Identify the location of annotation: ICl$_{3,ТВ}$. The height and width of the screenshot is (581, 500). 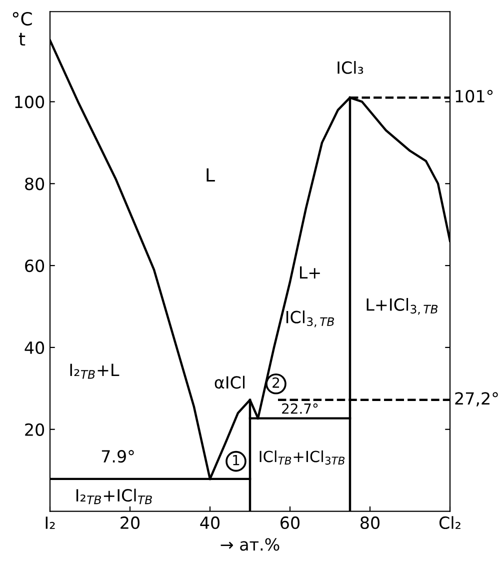
(310, 319).